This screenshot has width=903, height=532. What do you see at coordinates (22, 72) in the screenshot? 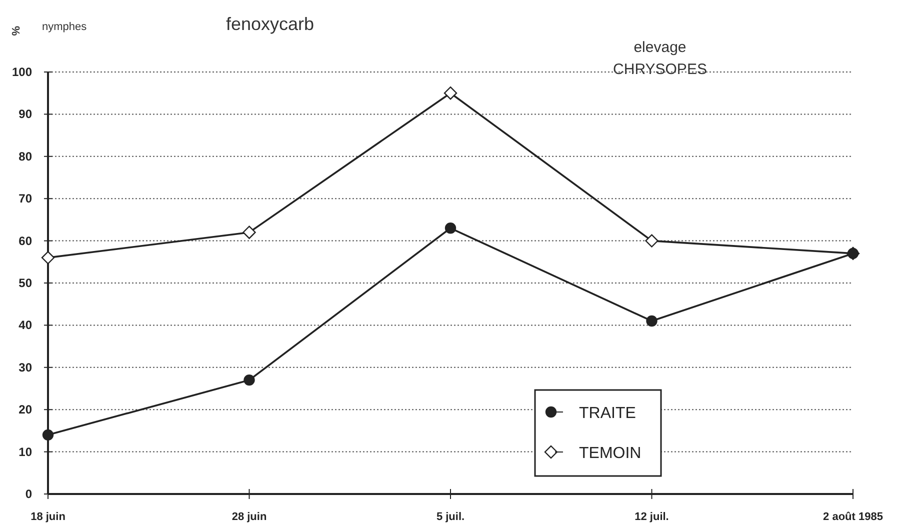
I see `y-tick-label: 100` at bounding box center [22, 72].